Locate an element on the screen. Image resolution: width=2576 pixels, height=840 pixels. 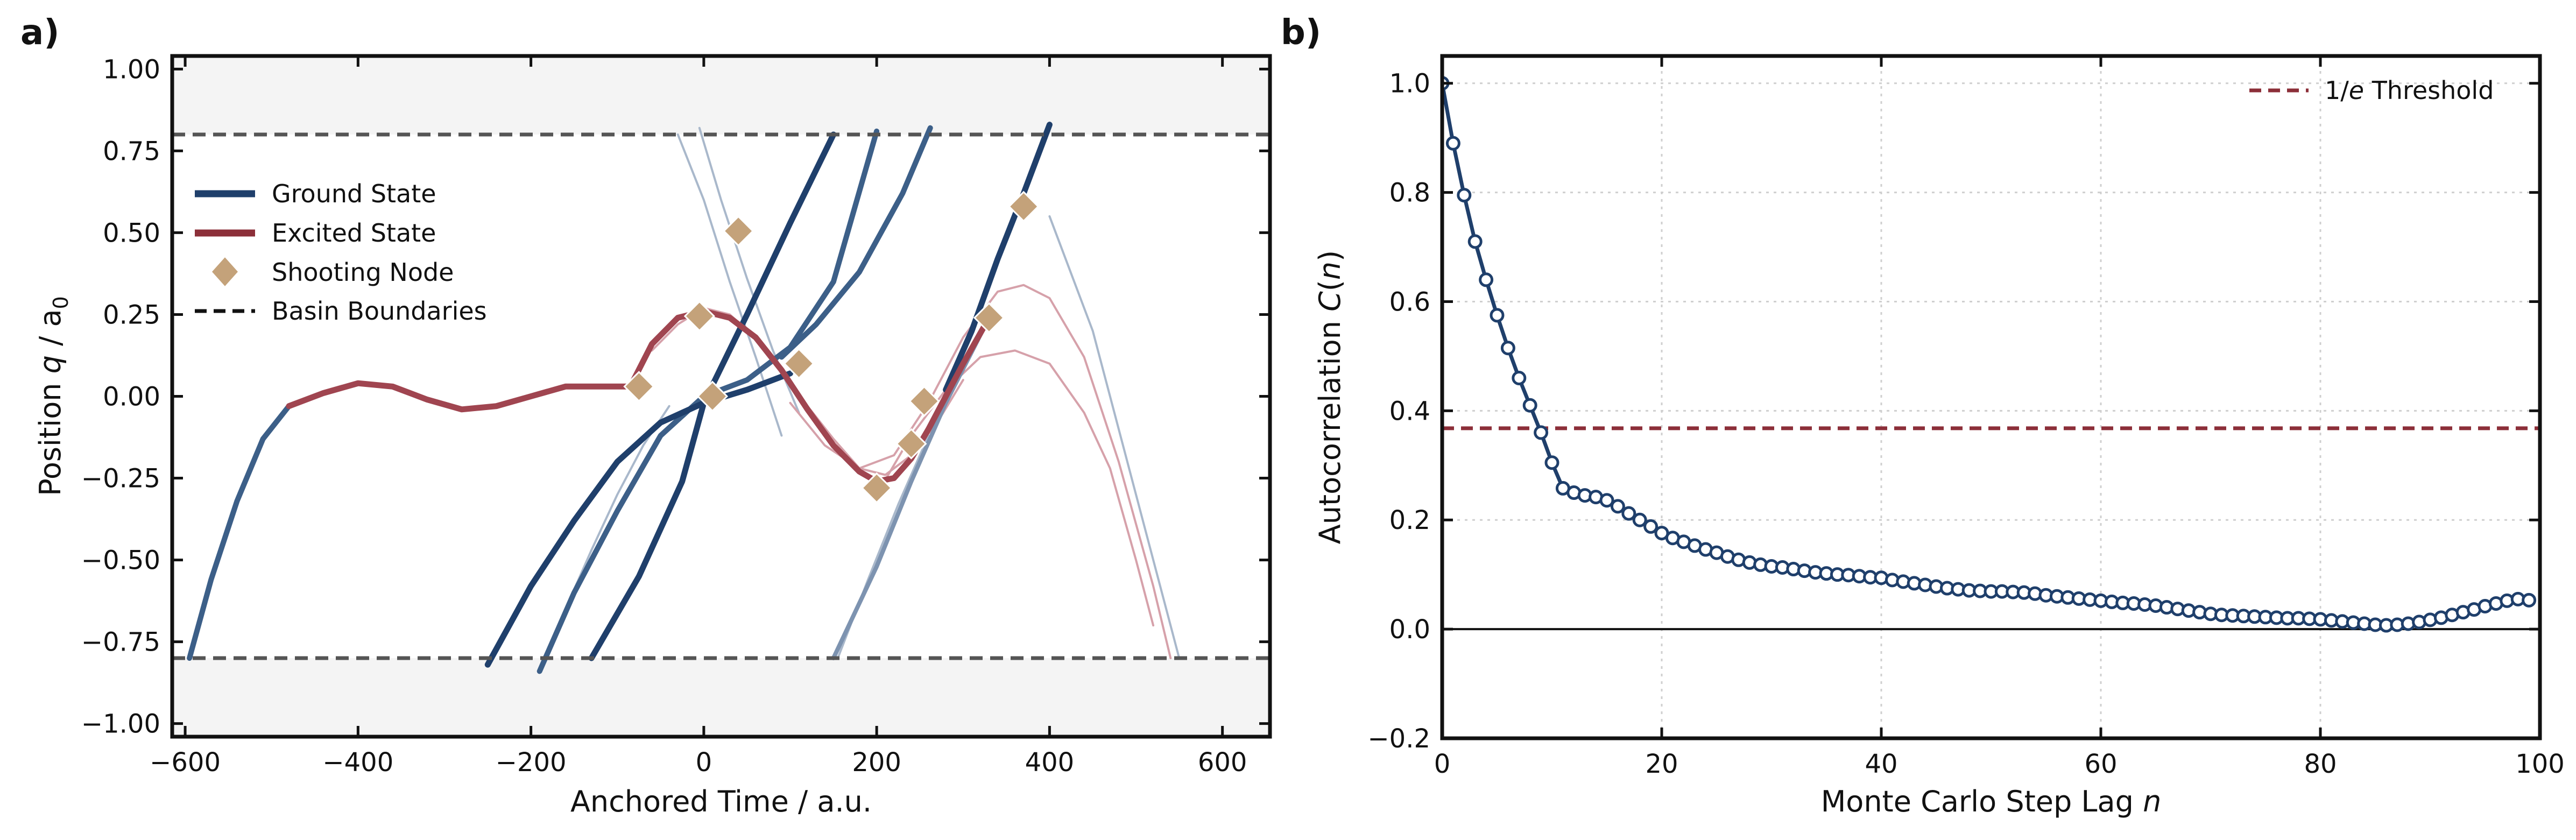
y-tick-label: 0.50 is located at coordinates (131, 233).